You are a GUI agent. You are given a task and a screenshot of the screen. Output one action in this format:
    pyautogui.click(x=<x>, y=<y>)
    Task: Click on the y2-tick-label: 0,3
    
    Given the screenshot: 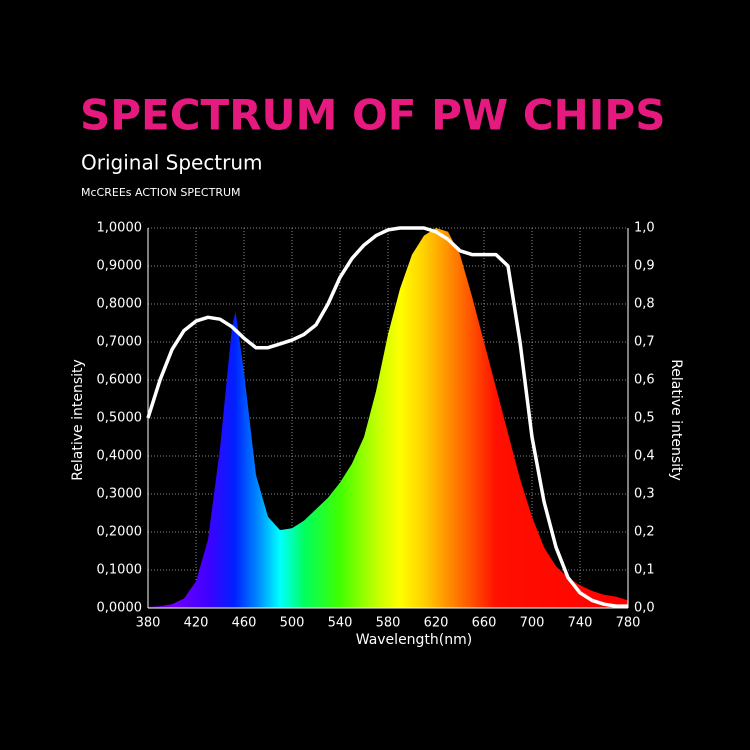 What is the action you would take?
    pyautogui.click(x=644, y=494)
    